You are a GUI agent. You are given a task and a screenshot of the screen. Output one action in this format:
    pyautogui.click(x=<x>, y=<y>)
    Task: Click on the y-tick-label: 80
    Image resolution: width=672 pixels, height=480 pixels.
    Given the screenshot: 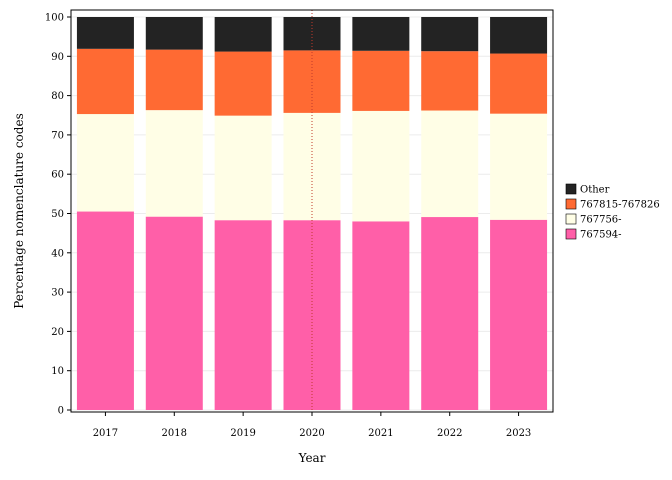 What is the action you would take?
    pyautogui.click(x=57, y=96)
    